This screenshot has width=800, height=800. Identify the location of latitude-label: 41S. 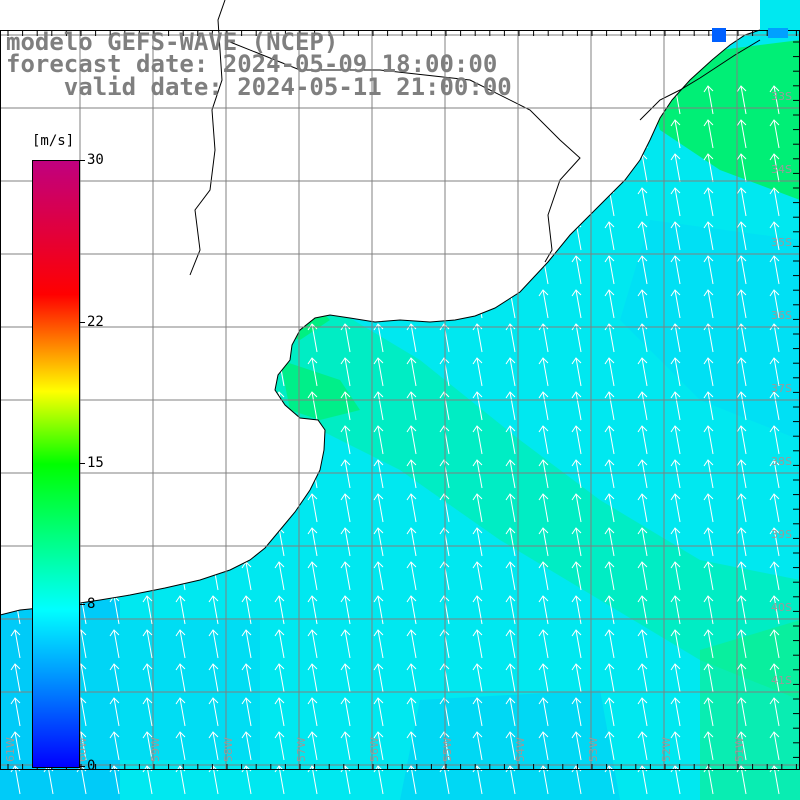
(781, 680).